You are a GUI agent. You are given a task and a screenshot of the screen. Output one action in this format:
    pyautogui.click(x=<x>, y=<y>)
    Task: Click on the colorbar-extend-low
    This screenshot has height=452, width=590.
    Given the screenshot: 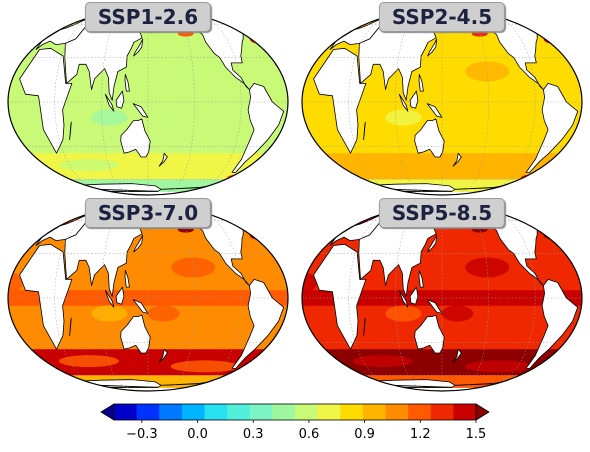 What is the action you would take?
    pyautogui.click(x=107, y=412)
    